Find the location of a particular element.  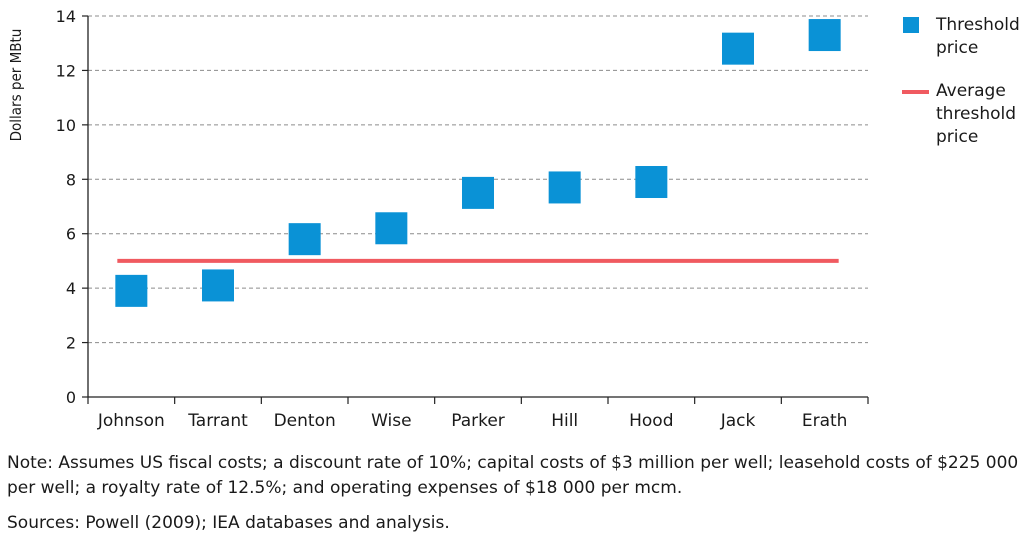

legend: Threshold price Average threshold price is located at coordinates (961, 91).